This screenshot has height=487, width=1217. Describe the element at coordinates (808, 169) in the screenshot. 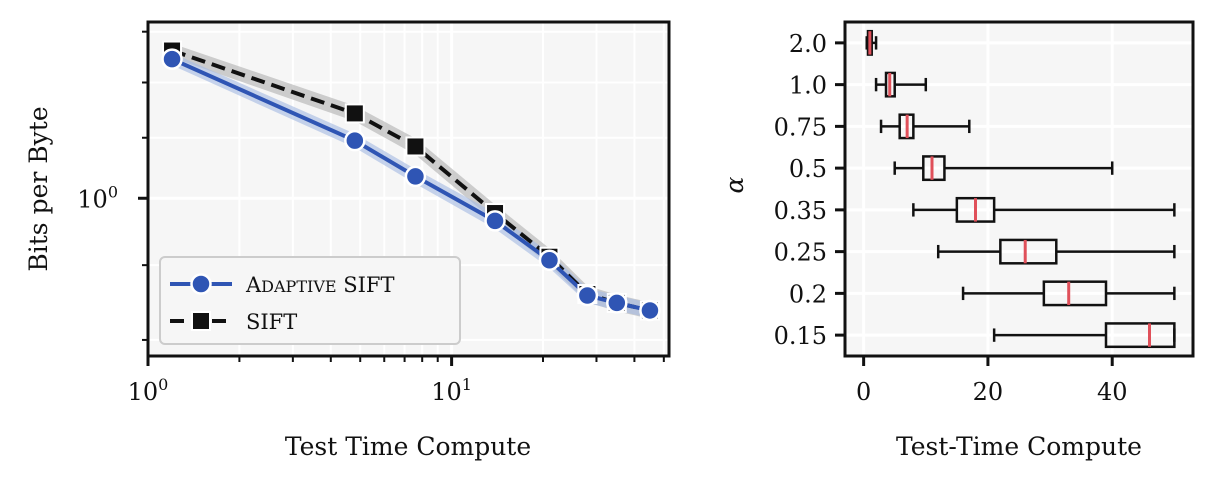

I see `right-y-tick-label: 0.5` at that location.